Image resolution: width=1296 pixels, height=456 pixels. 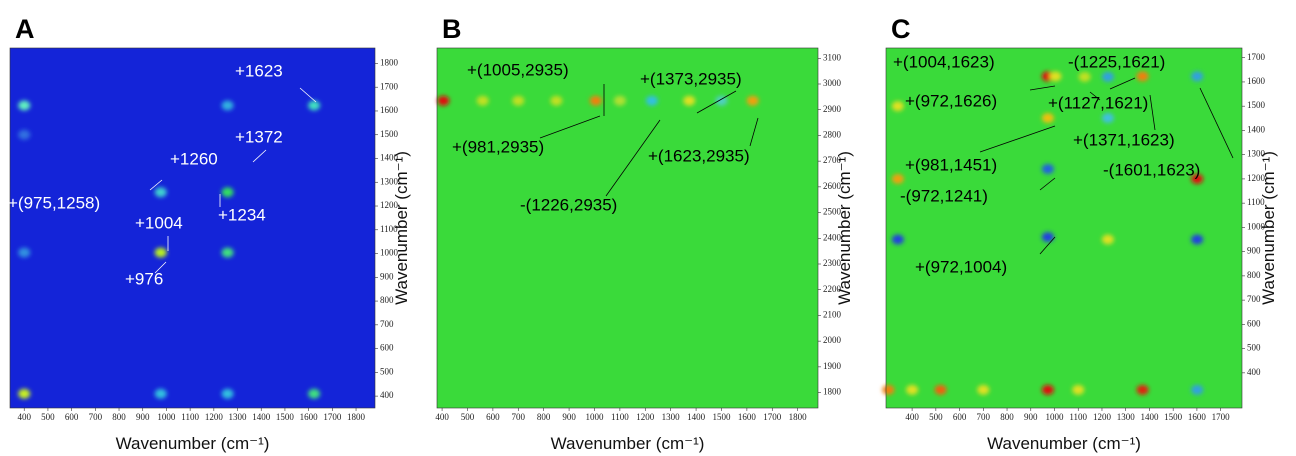 I want to click on y-tick-label: 2100, so click(x=832, y=314).